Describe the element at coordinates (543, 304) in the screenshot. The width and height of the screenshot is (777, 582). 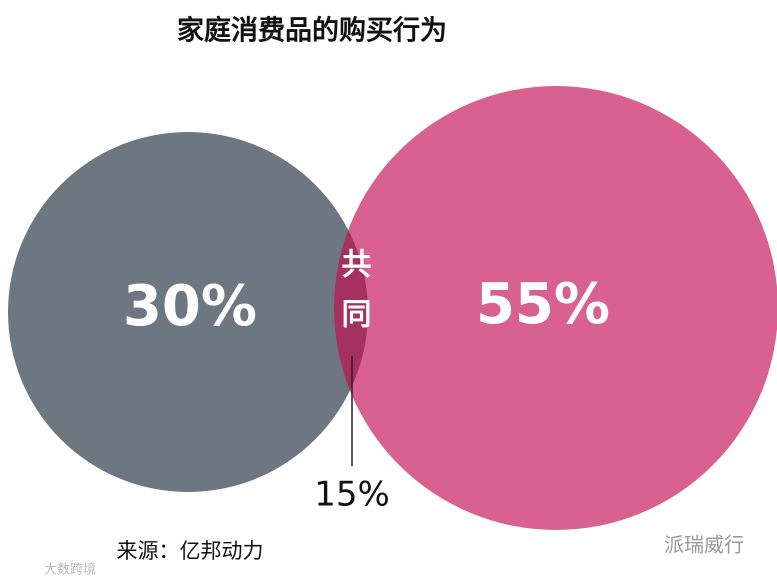
I see `value-label: 55%` at that location.